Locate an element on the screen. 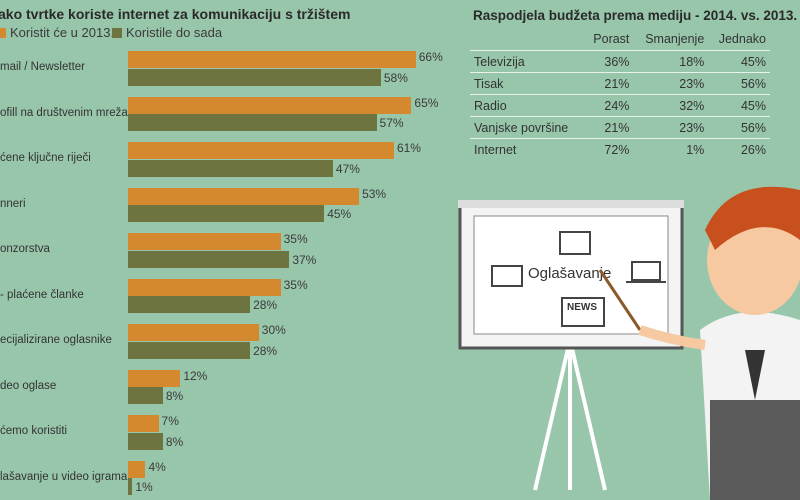 This screenshot has height=500, width=800. legend-item-2013: Koristit će u 2013. is located at coordinates (57, 32).